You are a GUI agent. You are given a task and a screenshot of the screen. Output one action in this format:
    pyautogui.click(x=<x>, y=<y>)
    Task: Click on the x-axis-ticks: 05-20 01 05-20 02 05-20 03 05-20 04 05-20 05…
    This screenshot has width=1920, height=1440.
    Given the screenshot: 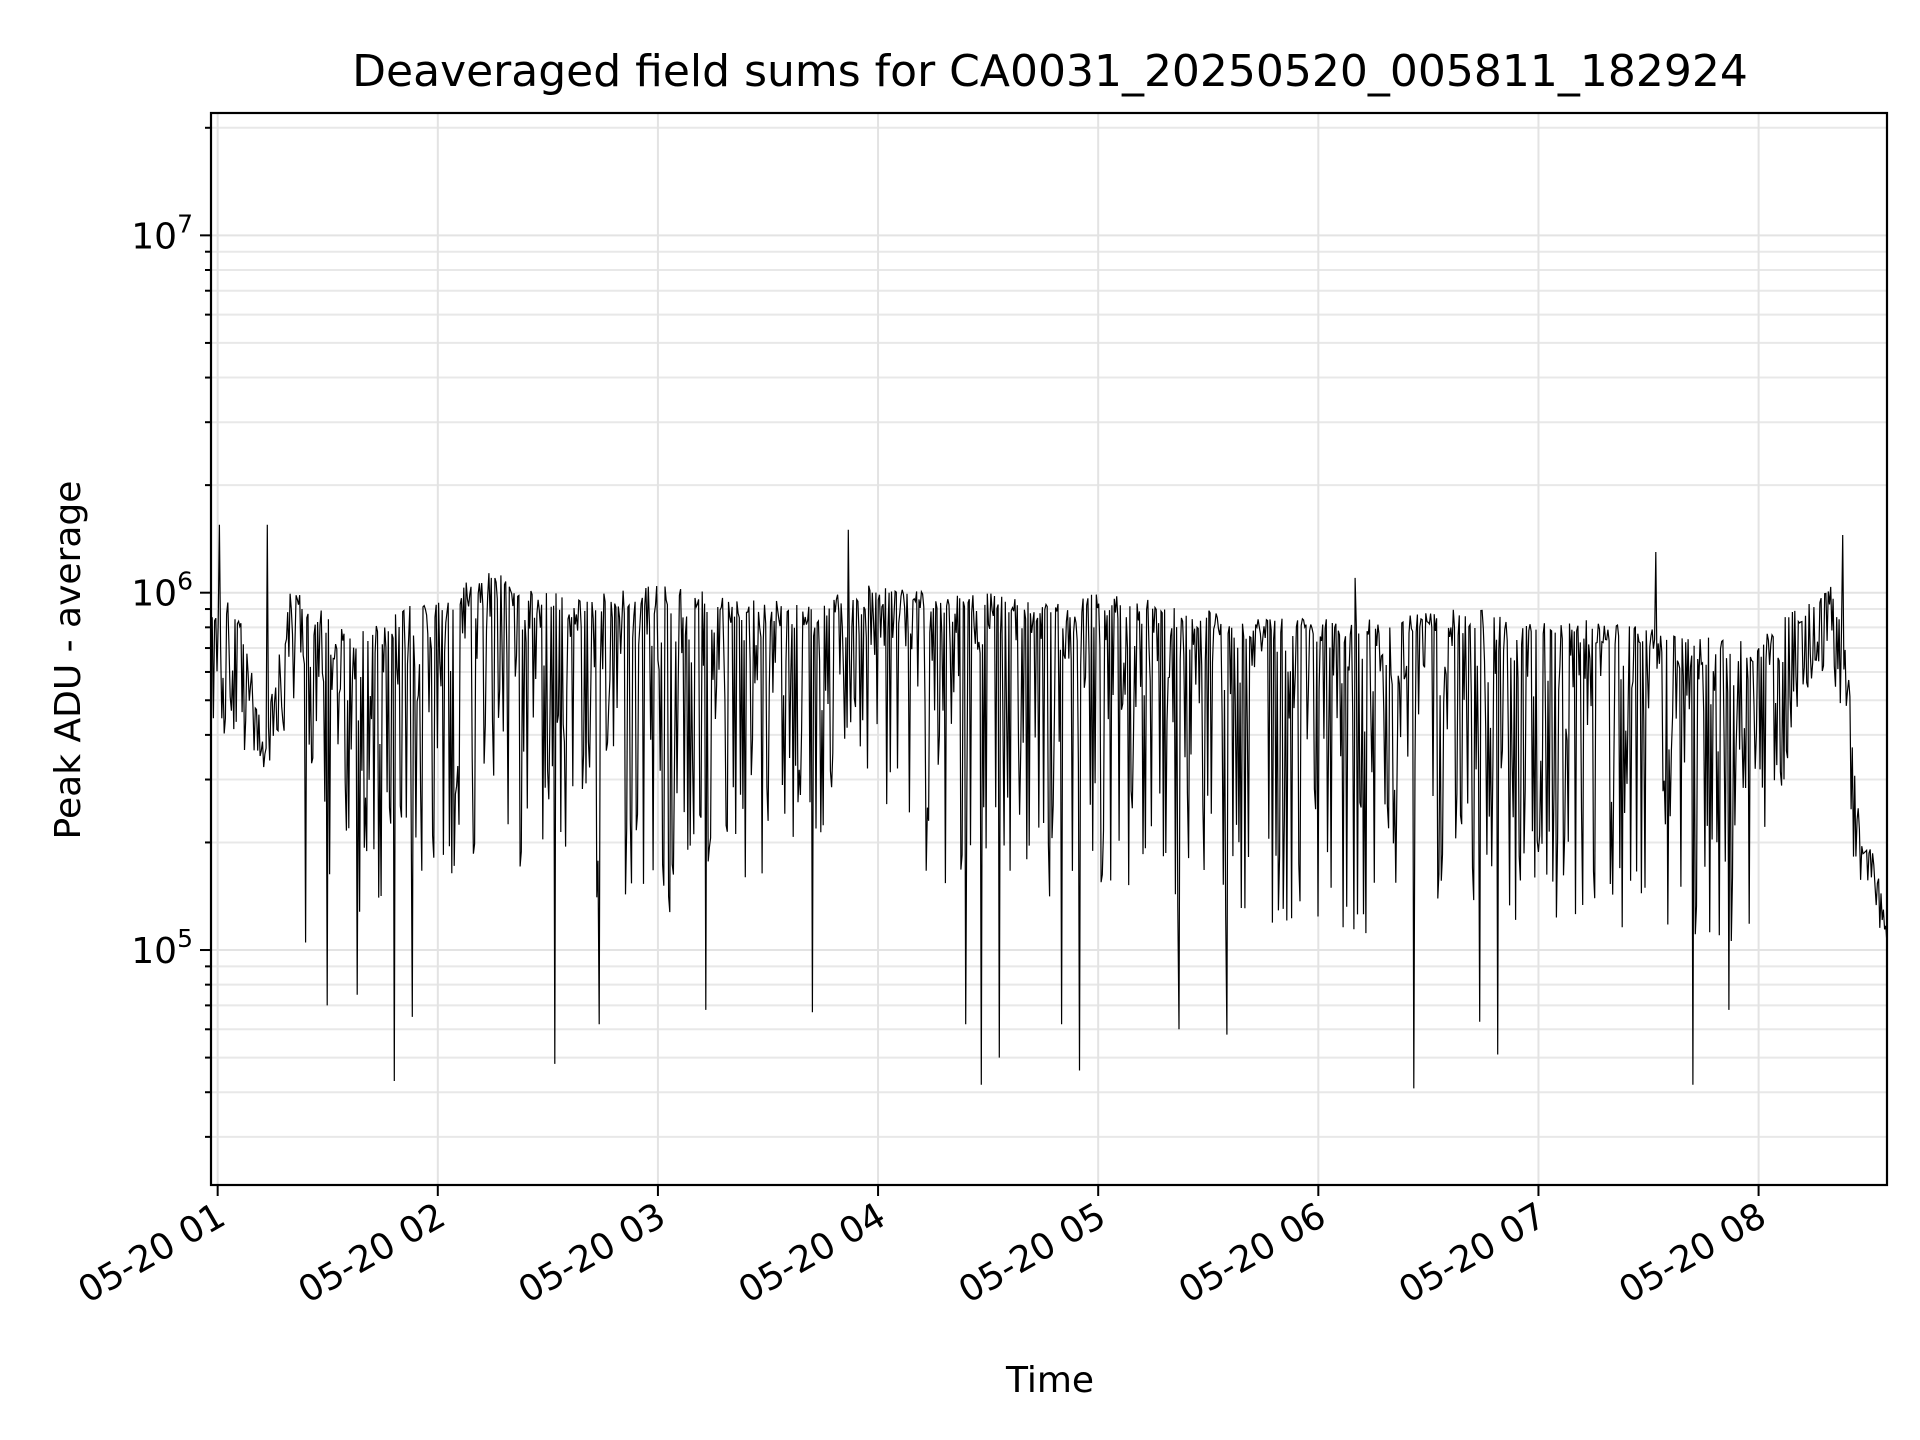 What is the action you would take?
    pyautogui.click(x=922, y=1248)
    